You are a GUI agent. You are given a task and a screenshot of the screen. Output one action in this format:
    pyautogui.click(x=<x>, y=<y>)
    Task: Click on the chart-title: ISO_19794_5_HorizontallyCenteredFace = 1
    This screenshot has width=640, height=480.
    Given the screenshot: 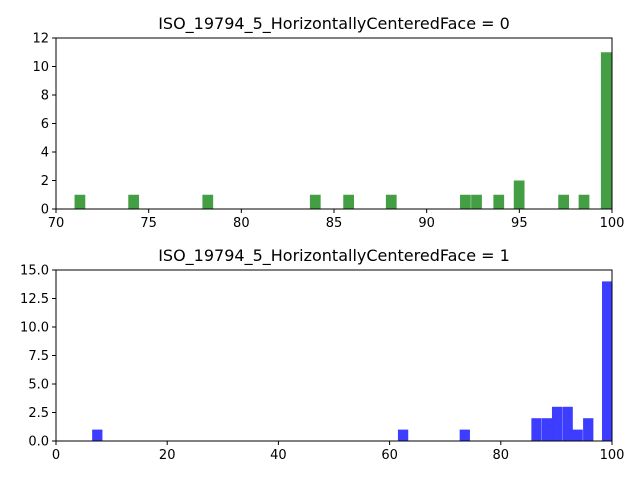 What is the action you would take?
    pyautogui.click(x=334, y=256)
    